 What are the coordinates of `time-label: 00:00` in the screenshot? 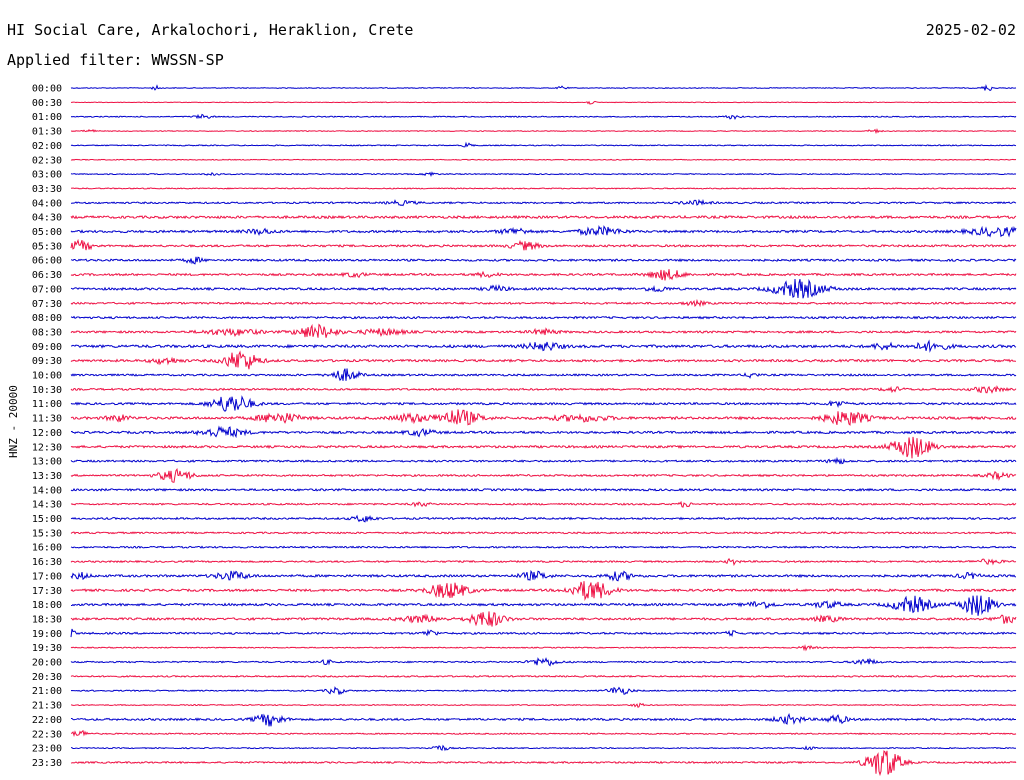 It's located at (47, 89).